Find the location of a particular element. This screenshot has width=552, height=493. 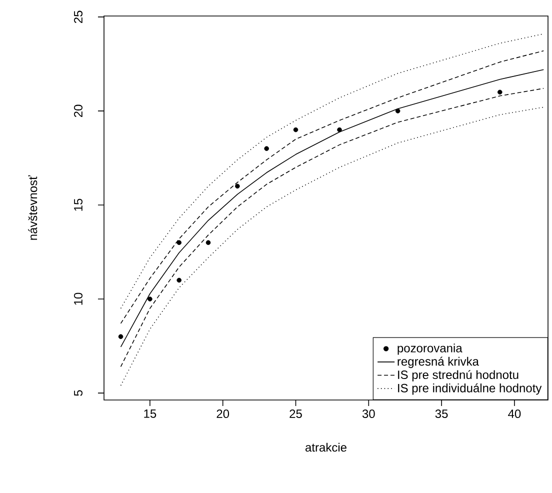

legend-label: regresná krivka is located at coordinates (438, 362).